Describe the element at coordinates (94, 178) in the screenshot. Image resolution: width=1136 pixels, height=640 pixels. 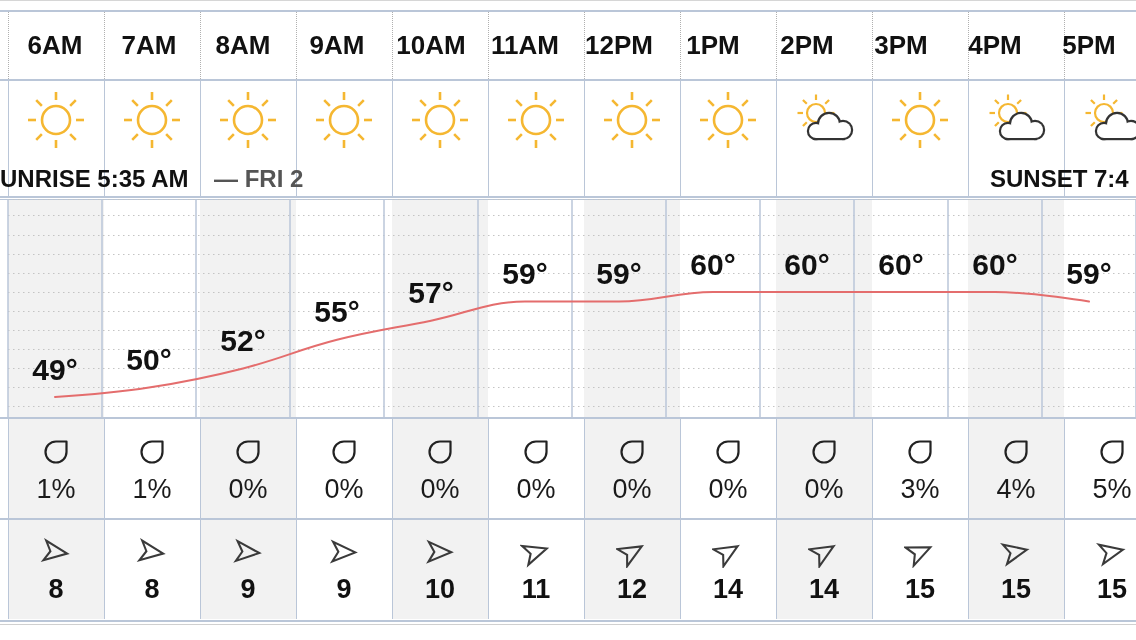
I see `text: UNRISE 5:35 AM` at that location.